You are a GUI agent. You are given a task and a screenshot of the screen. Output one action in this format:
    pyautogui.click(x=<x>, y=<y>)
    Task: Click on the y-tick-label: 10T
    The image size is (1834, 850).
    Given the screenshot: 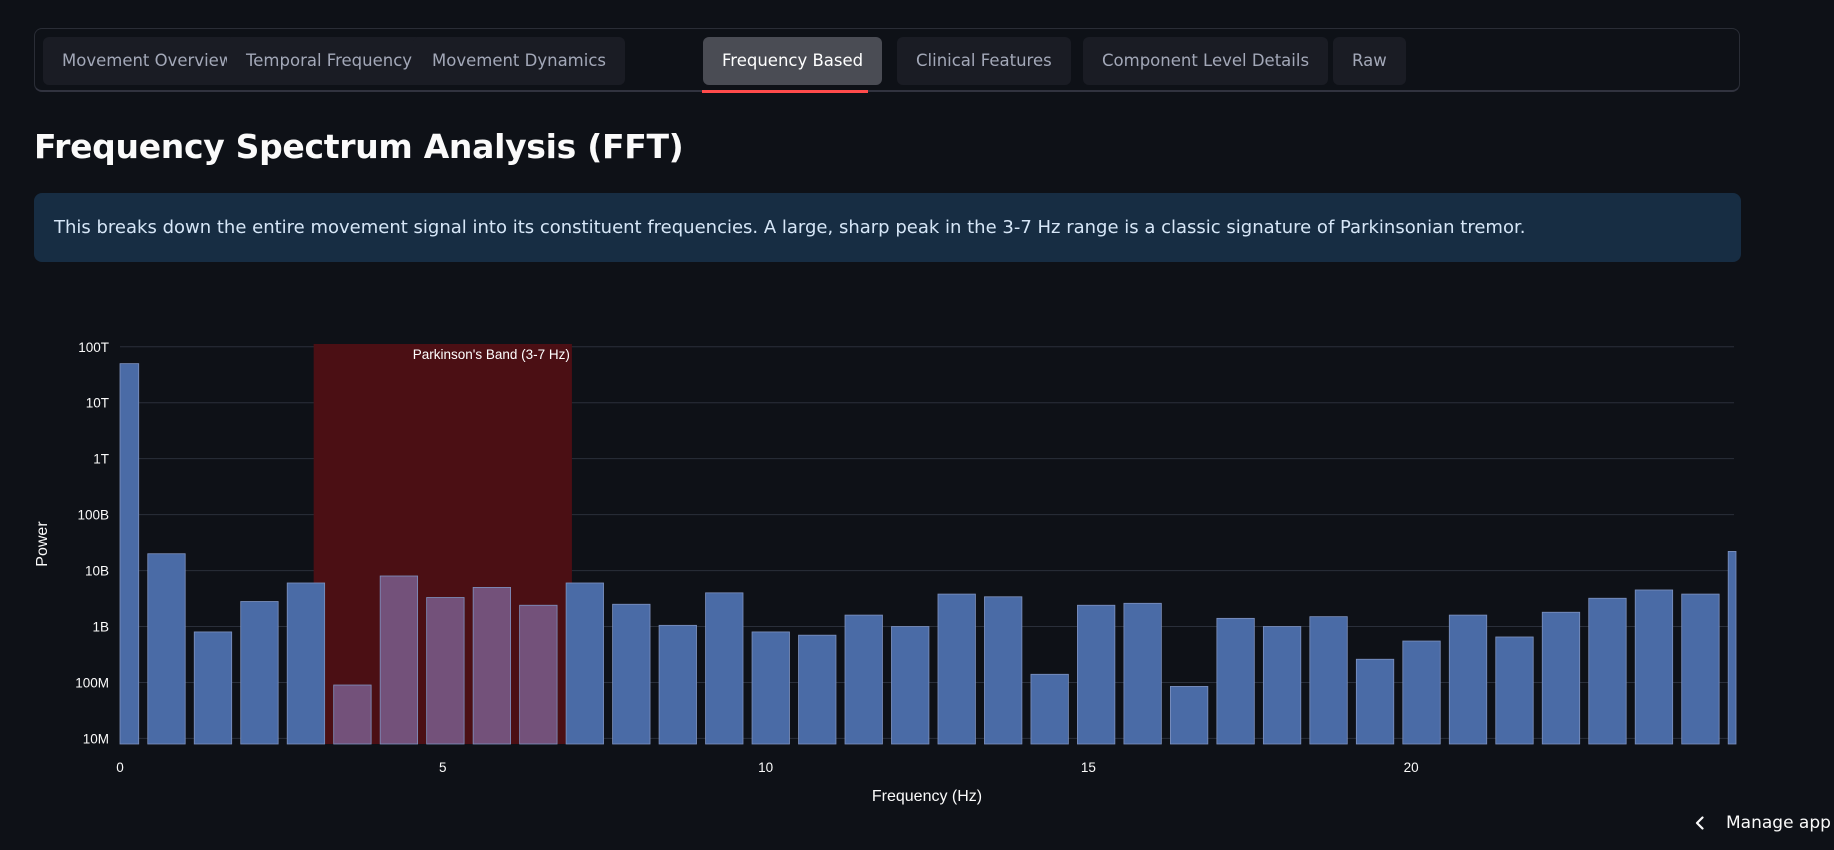 What is the action you would take?
    pyautogui.click(x=97, y=403)
    